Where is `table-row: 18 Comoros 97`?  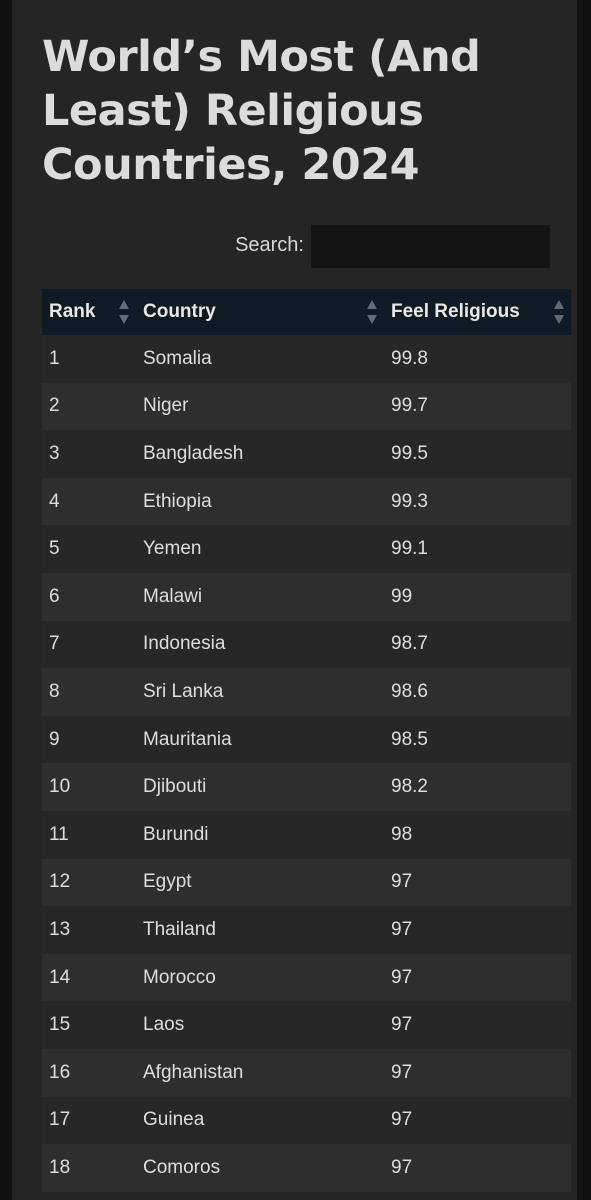
table-row: 18 Comoros 97 is located at coordinates (306, 1168).